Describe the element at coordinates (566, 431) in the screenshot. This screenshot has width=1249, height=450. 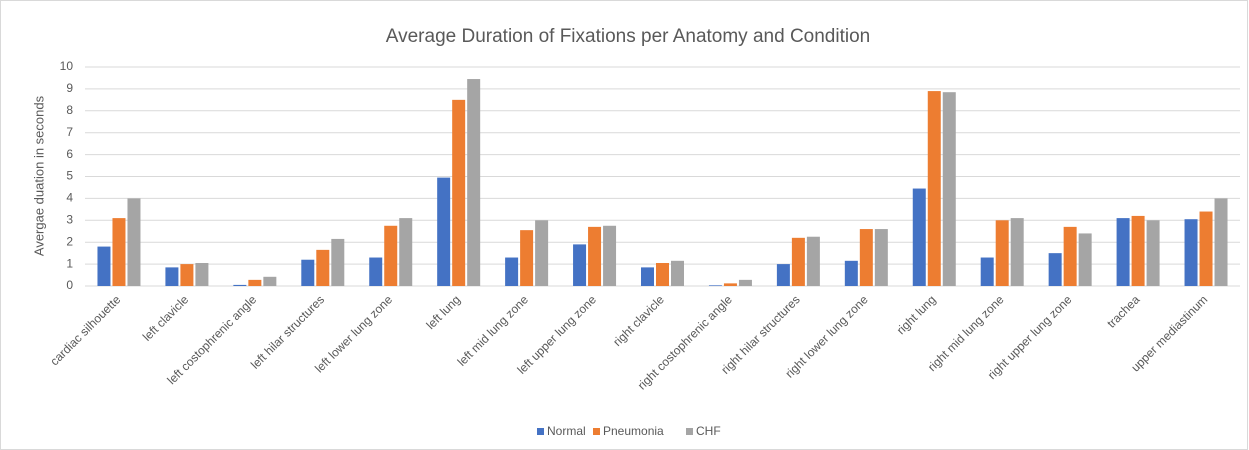
I see `legend-label: Normal` at that location.